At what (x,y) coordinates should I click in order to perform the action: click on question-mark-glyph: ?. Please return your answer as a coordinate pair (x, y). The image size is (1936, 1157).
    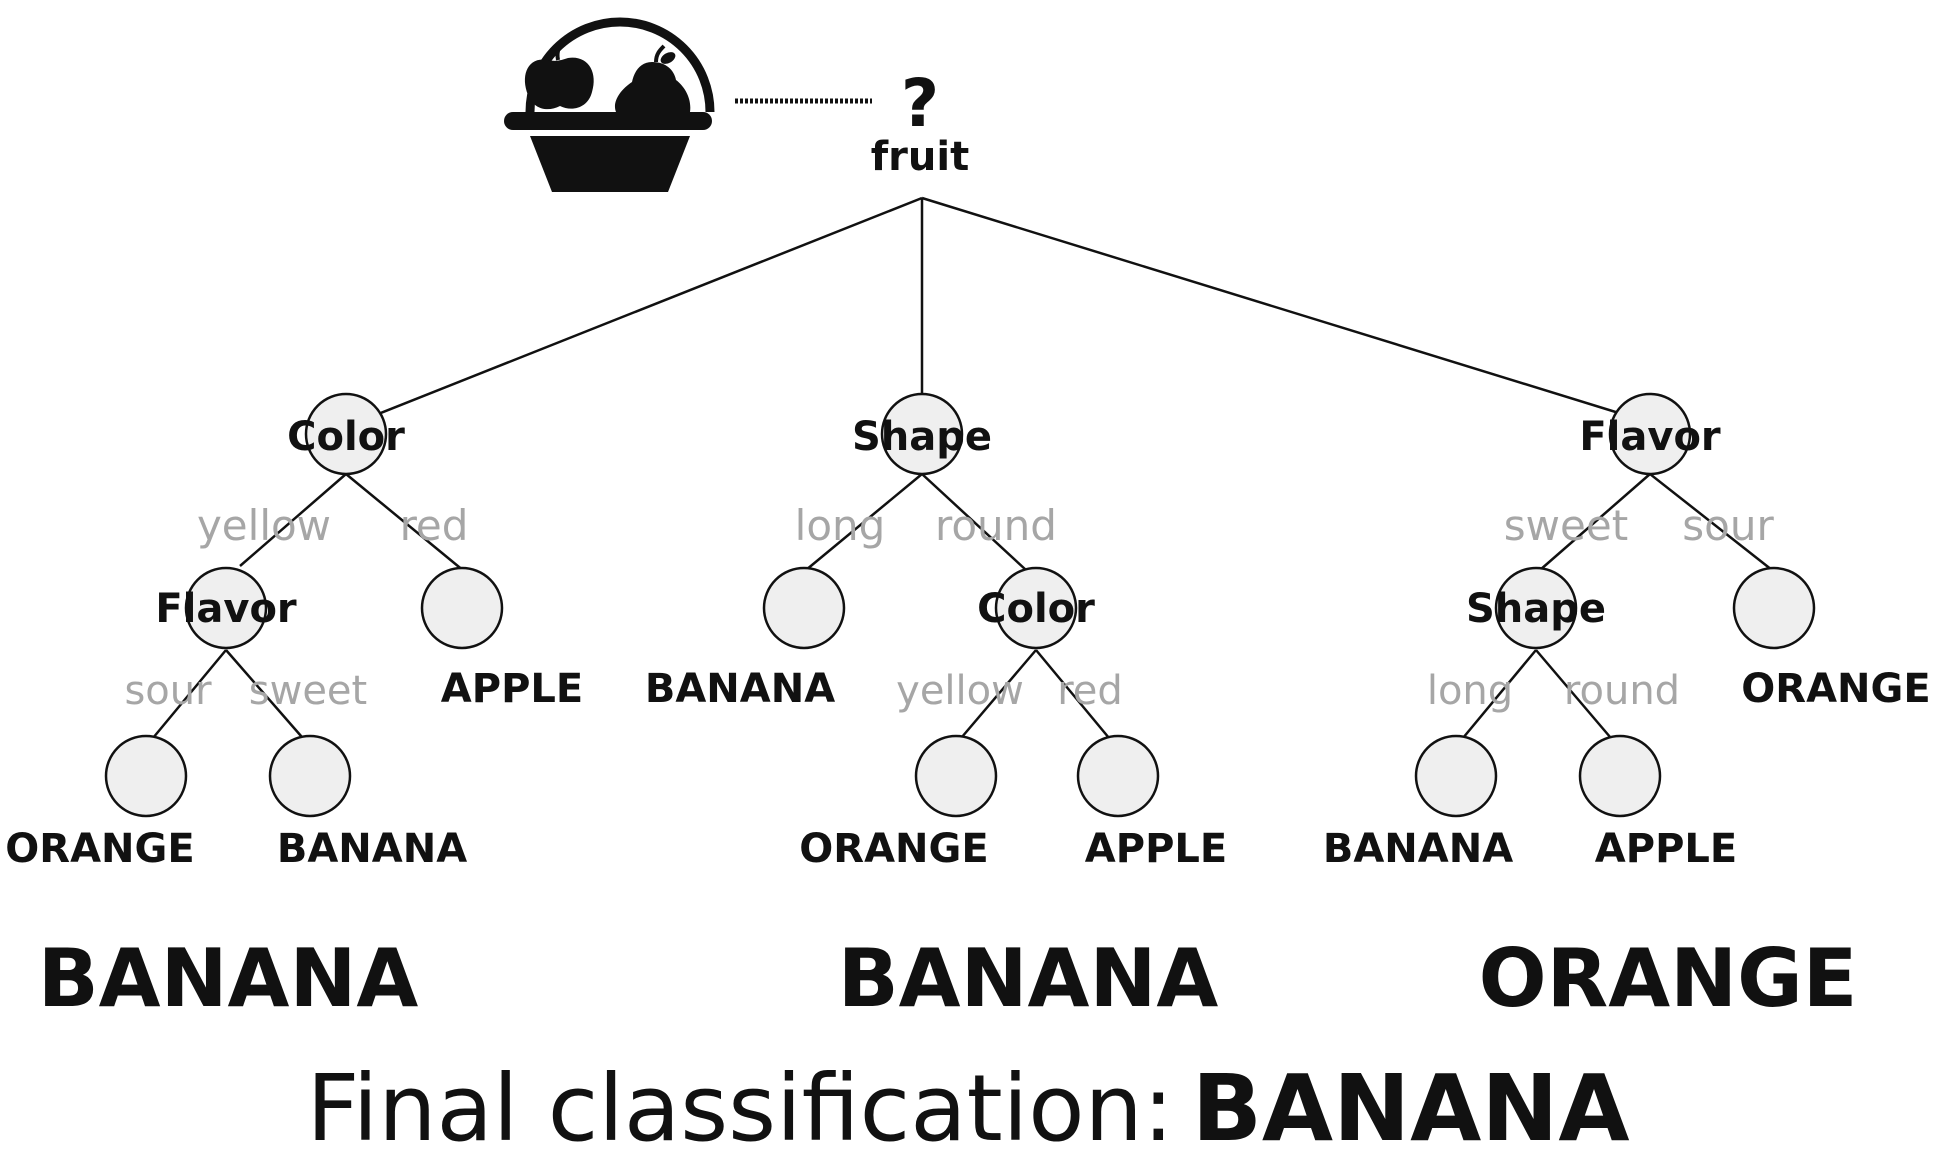
    Looking at the image, I should click on (920, 103).